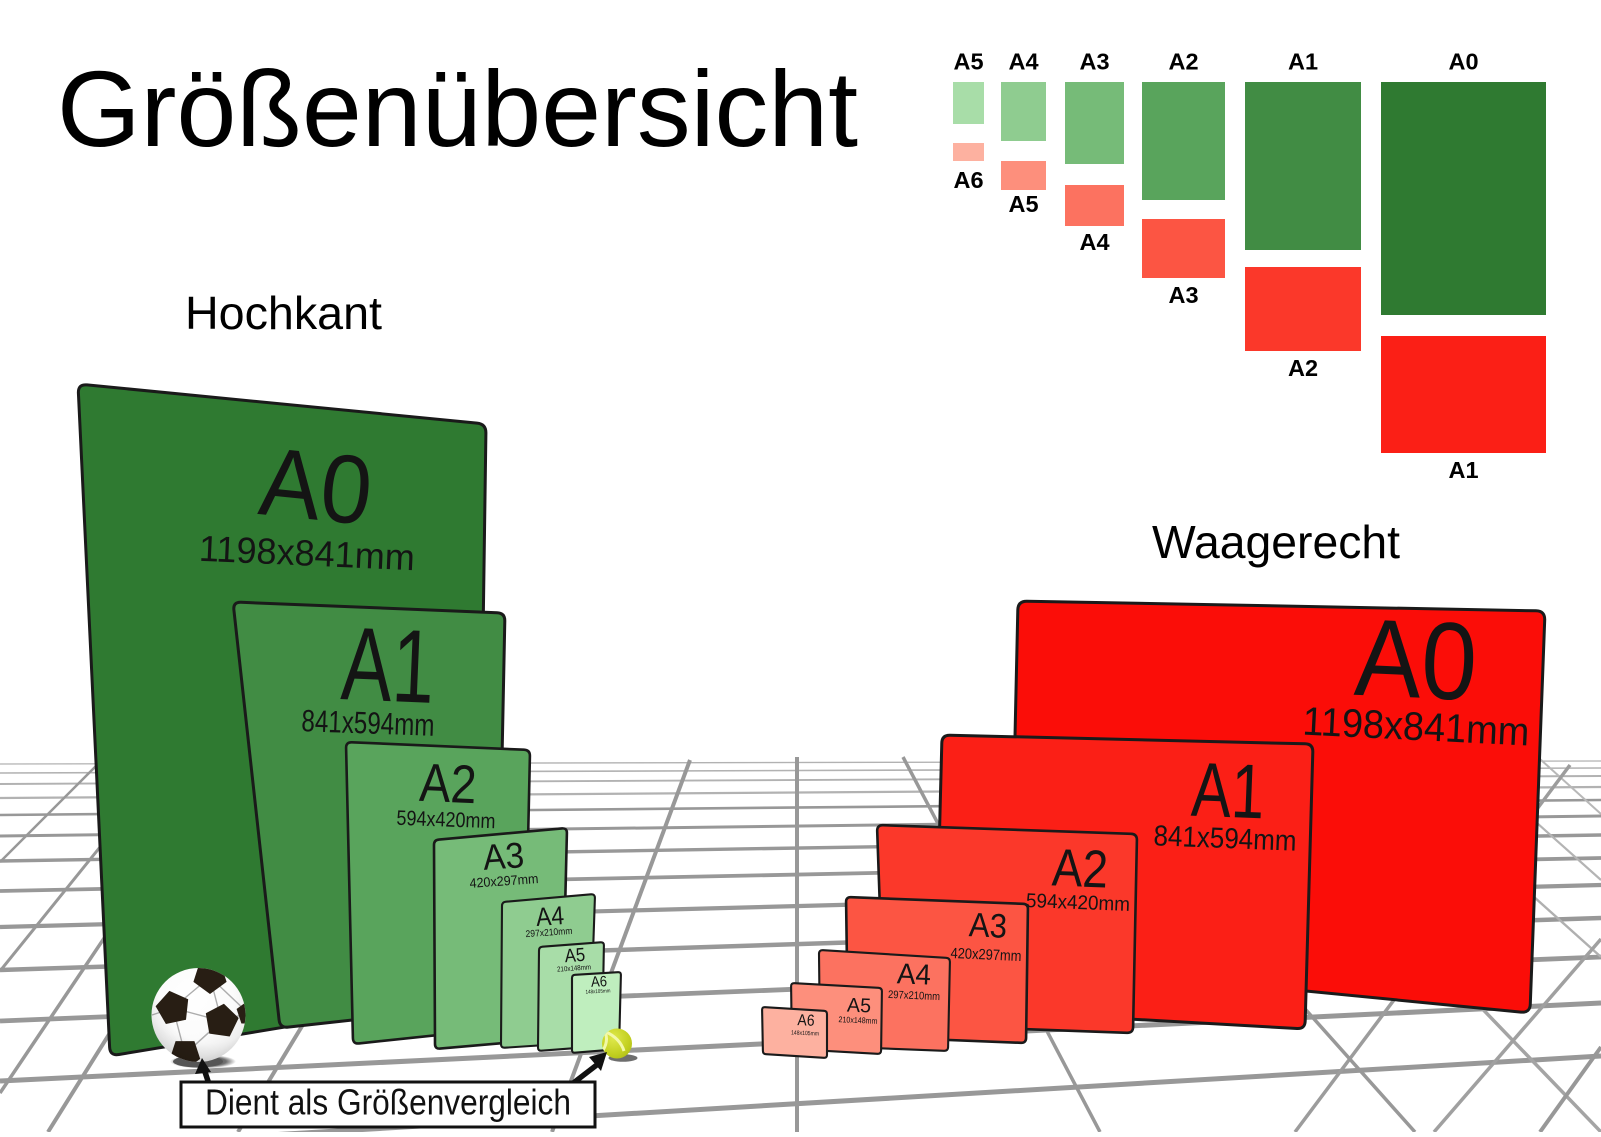 The width and height of the screenshot is (1601, 1137). What do you see at coordinates (457, 108) in the screenshot?
I see `svg-text: Größenübersicht` at bounding box center [457, 108].